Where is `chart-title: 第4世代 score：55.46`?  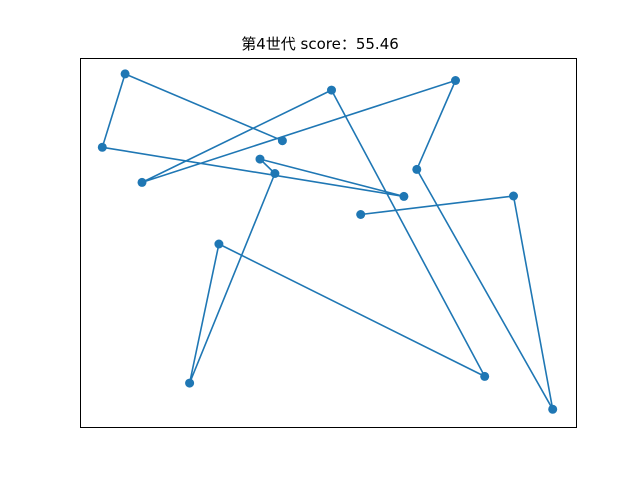 chart-title: 第4世代 score：55.46 is located at coordinates (320, 44).